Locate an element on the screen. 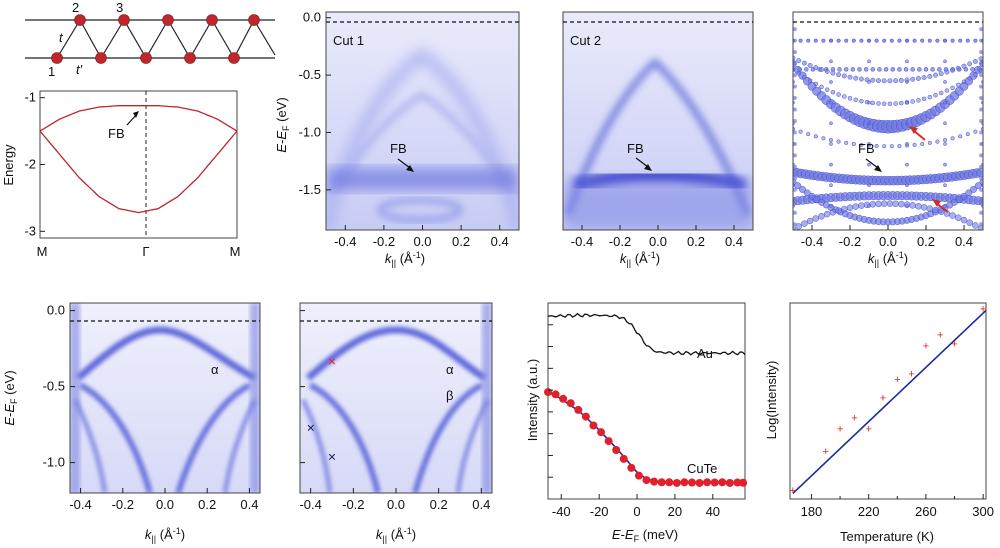 The width and height of the screenshot is (1000, 548). band-b-inner-left is located at coordinates (344, 437).